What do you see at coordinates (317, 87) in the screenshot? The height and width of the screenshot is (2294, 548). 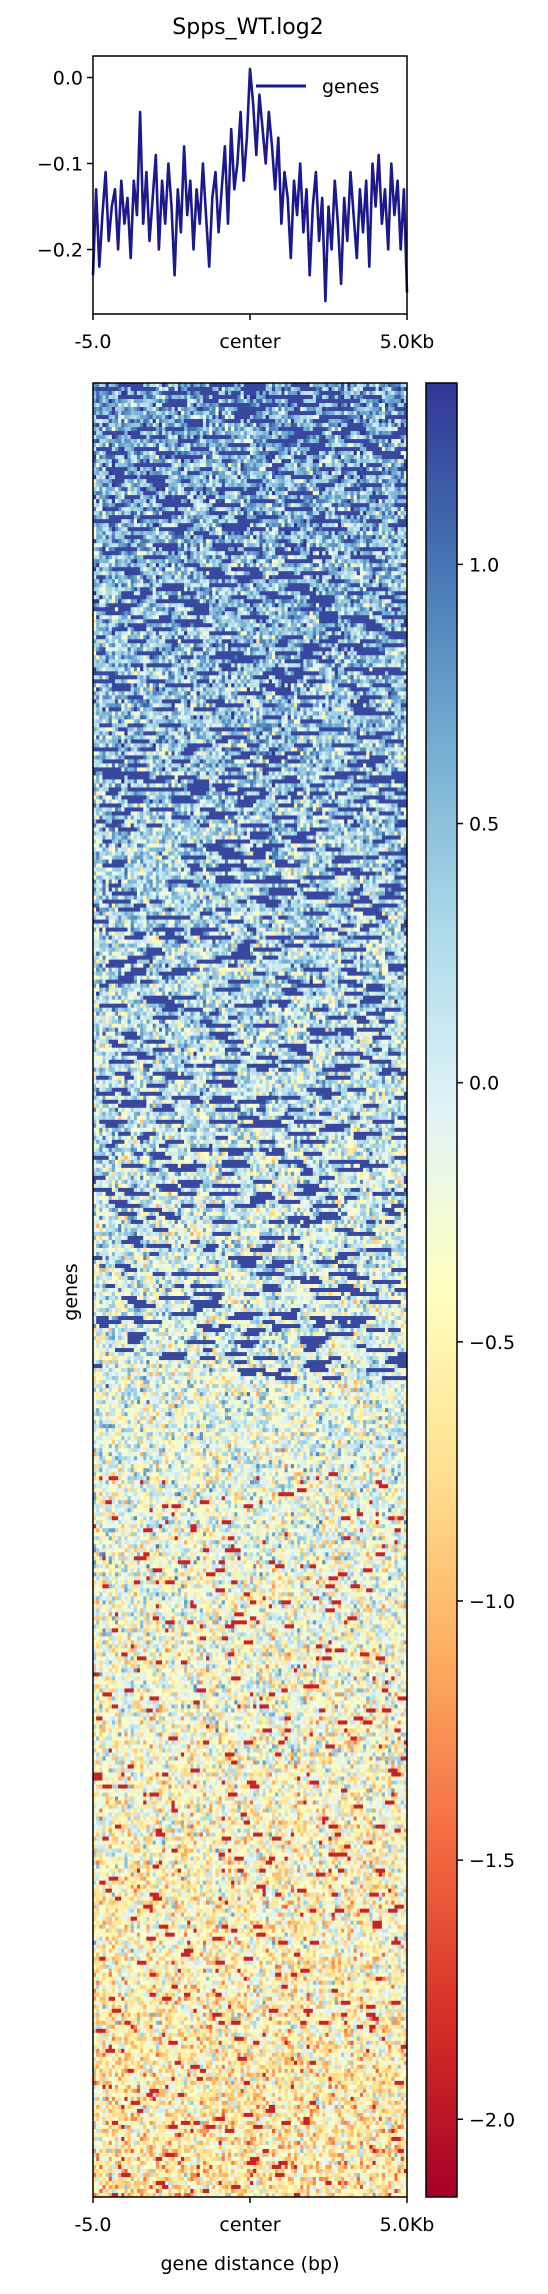 I see `profile-legend: genes` at bounding box center [317, 87].